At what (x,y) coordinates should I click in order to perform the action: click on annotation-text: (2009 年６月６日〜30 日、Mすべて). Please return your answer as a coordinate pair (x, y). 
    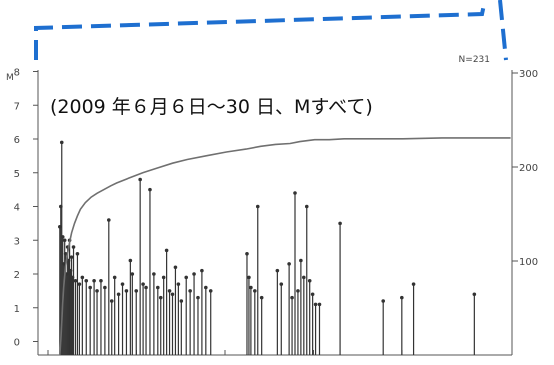
    Looking at the image, I should click on (211, 107).